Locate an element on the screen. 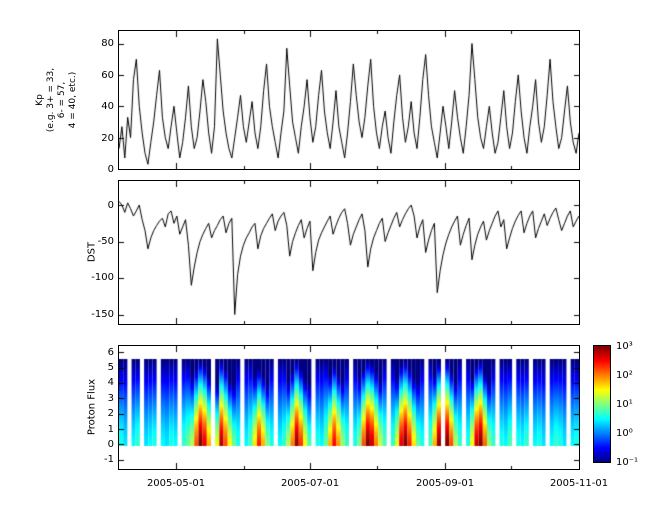  xtick-jul: 2005-07-01 is located at coordinates (310, 483).